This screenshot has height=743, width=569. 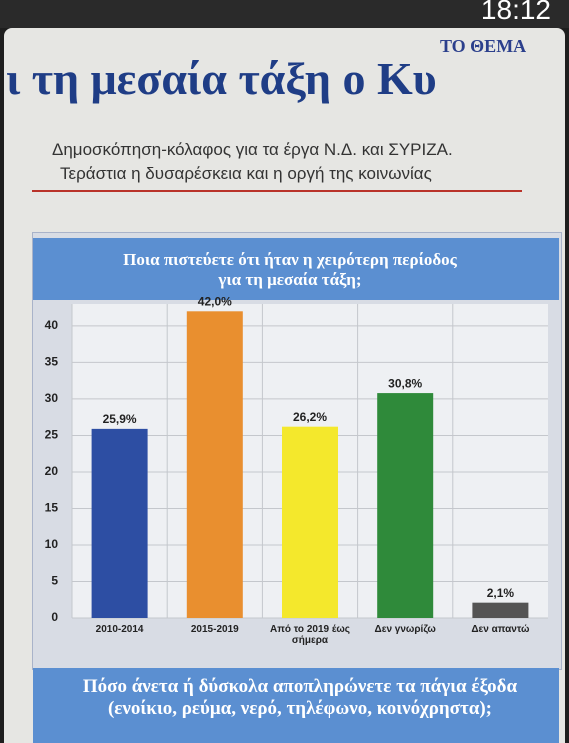 What do you see at coordinates (277, 191) in the screenshot?
I see `divider` at bounding box center [277, 191].